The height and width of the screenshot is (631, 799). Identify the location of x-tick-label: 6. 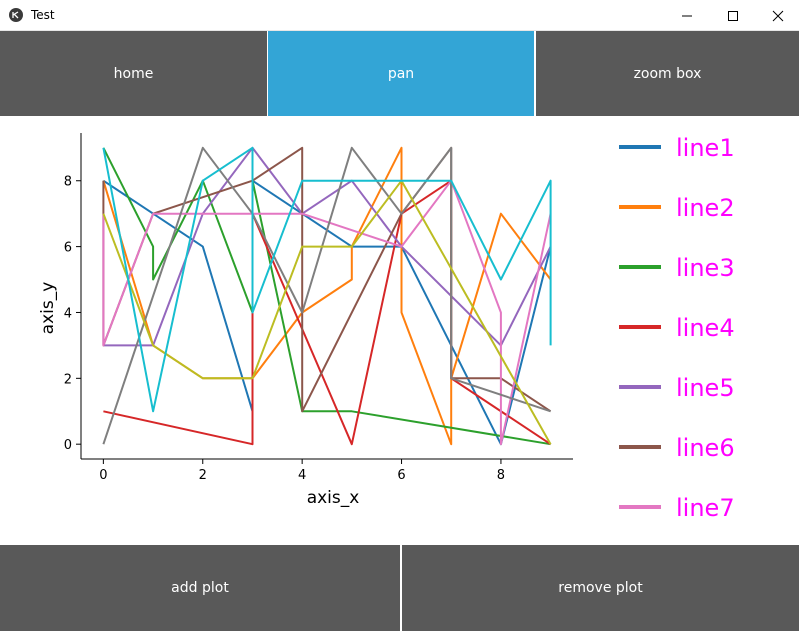
(401, 475).